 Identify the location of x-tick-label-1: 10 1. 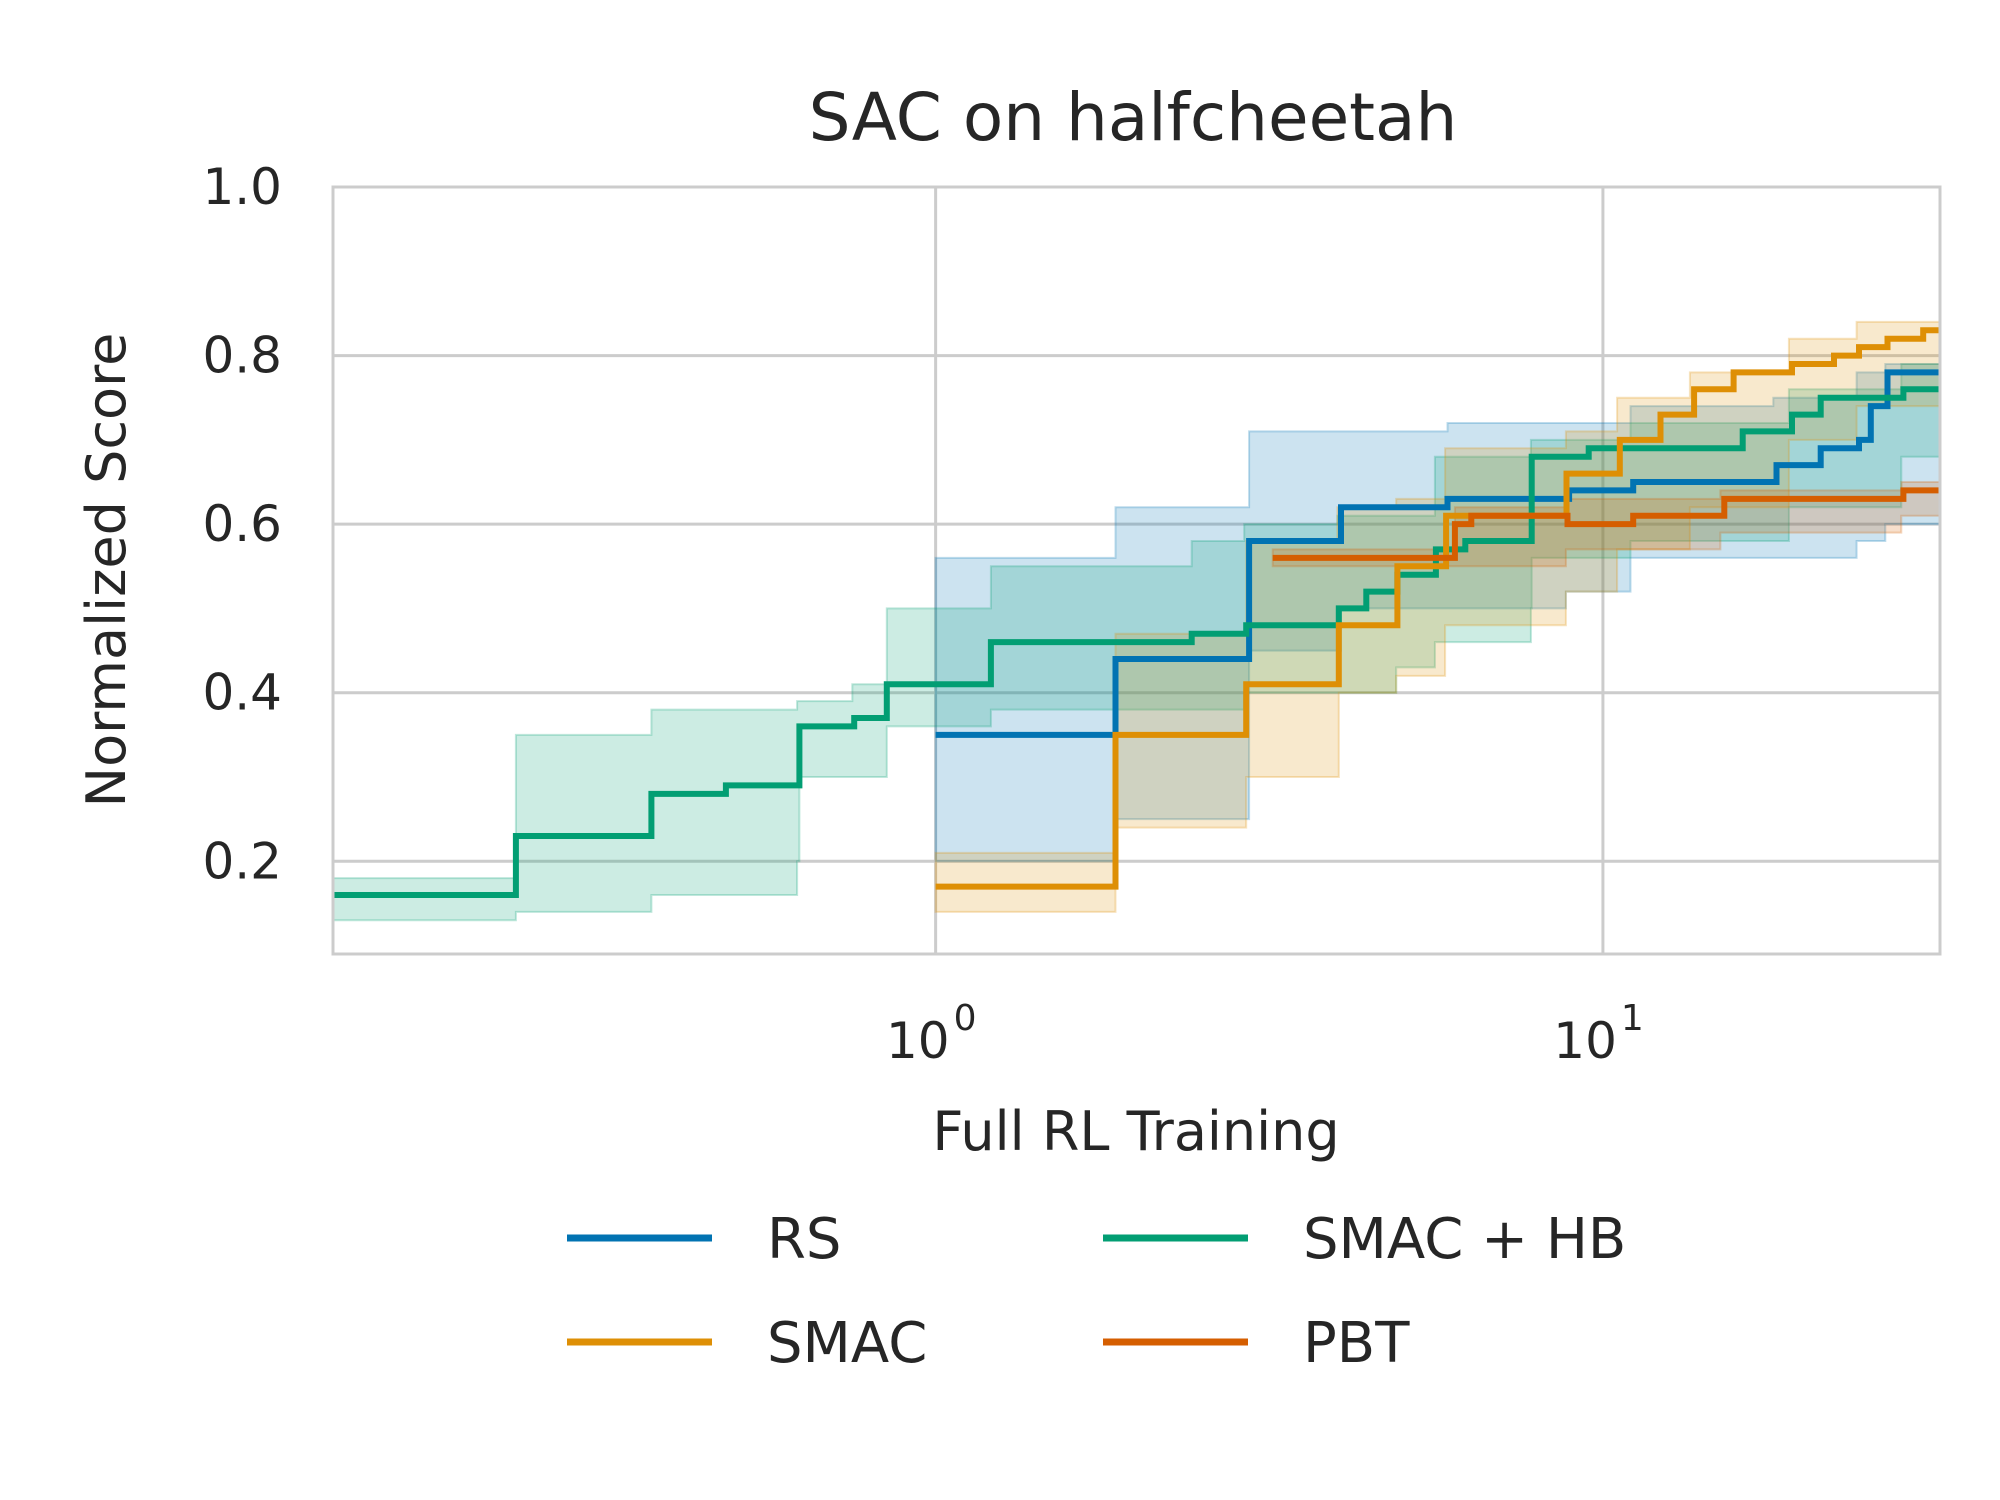
(1598, 1034).